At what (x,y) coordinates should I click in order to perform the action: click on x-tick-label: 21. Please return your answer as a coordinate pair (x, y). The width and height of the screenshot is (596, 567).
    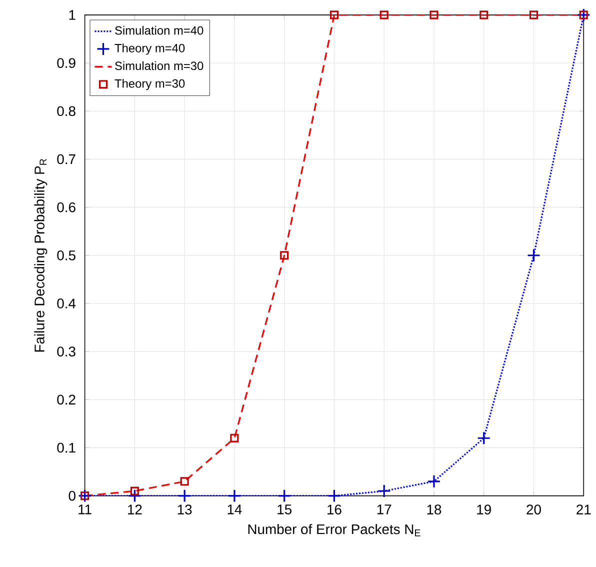
    Looking at the image, I should click on (583, 509).